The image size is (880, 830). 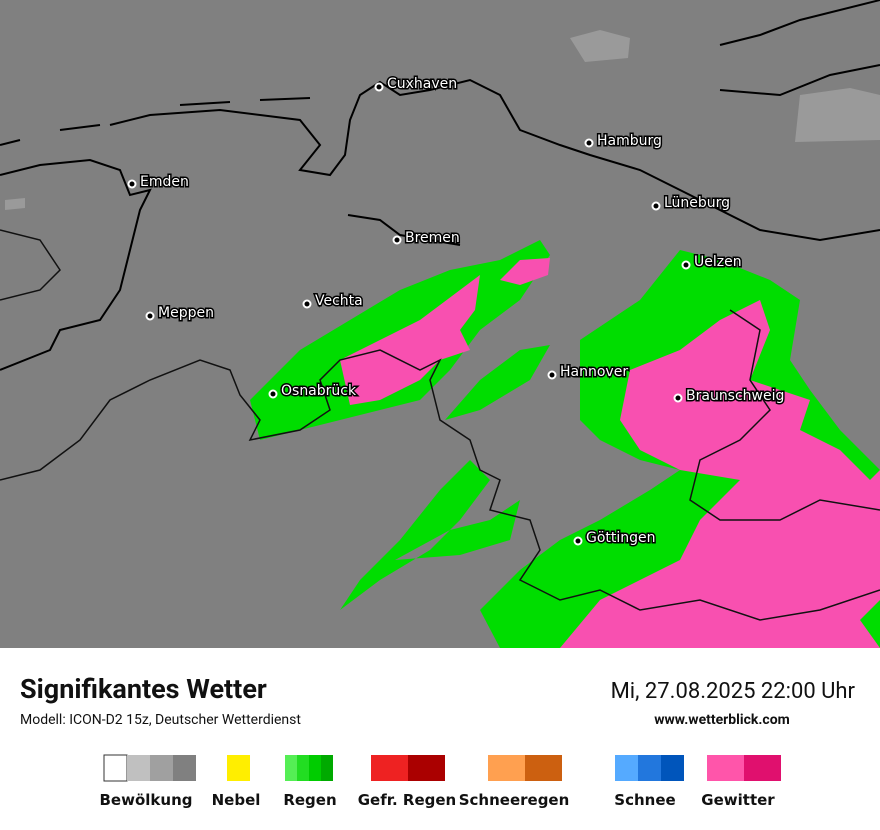 I want to click on datetime: Mi, 27.08.2025 22:00 Uhr, so click(x=733, y=691).